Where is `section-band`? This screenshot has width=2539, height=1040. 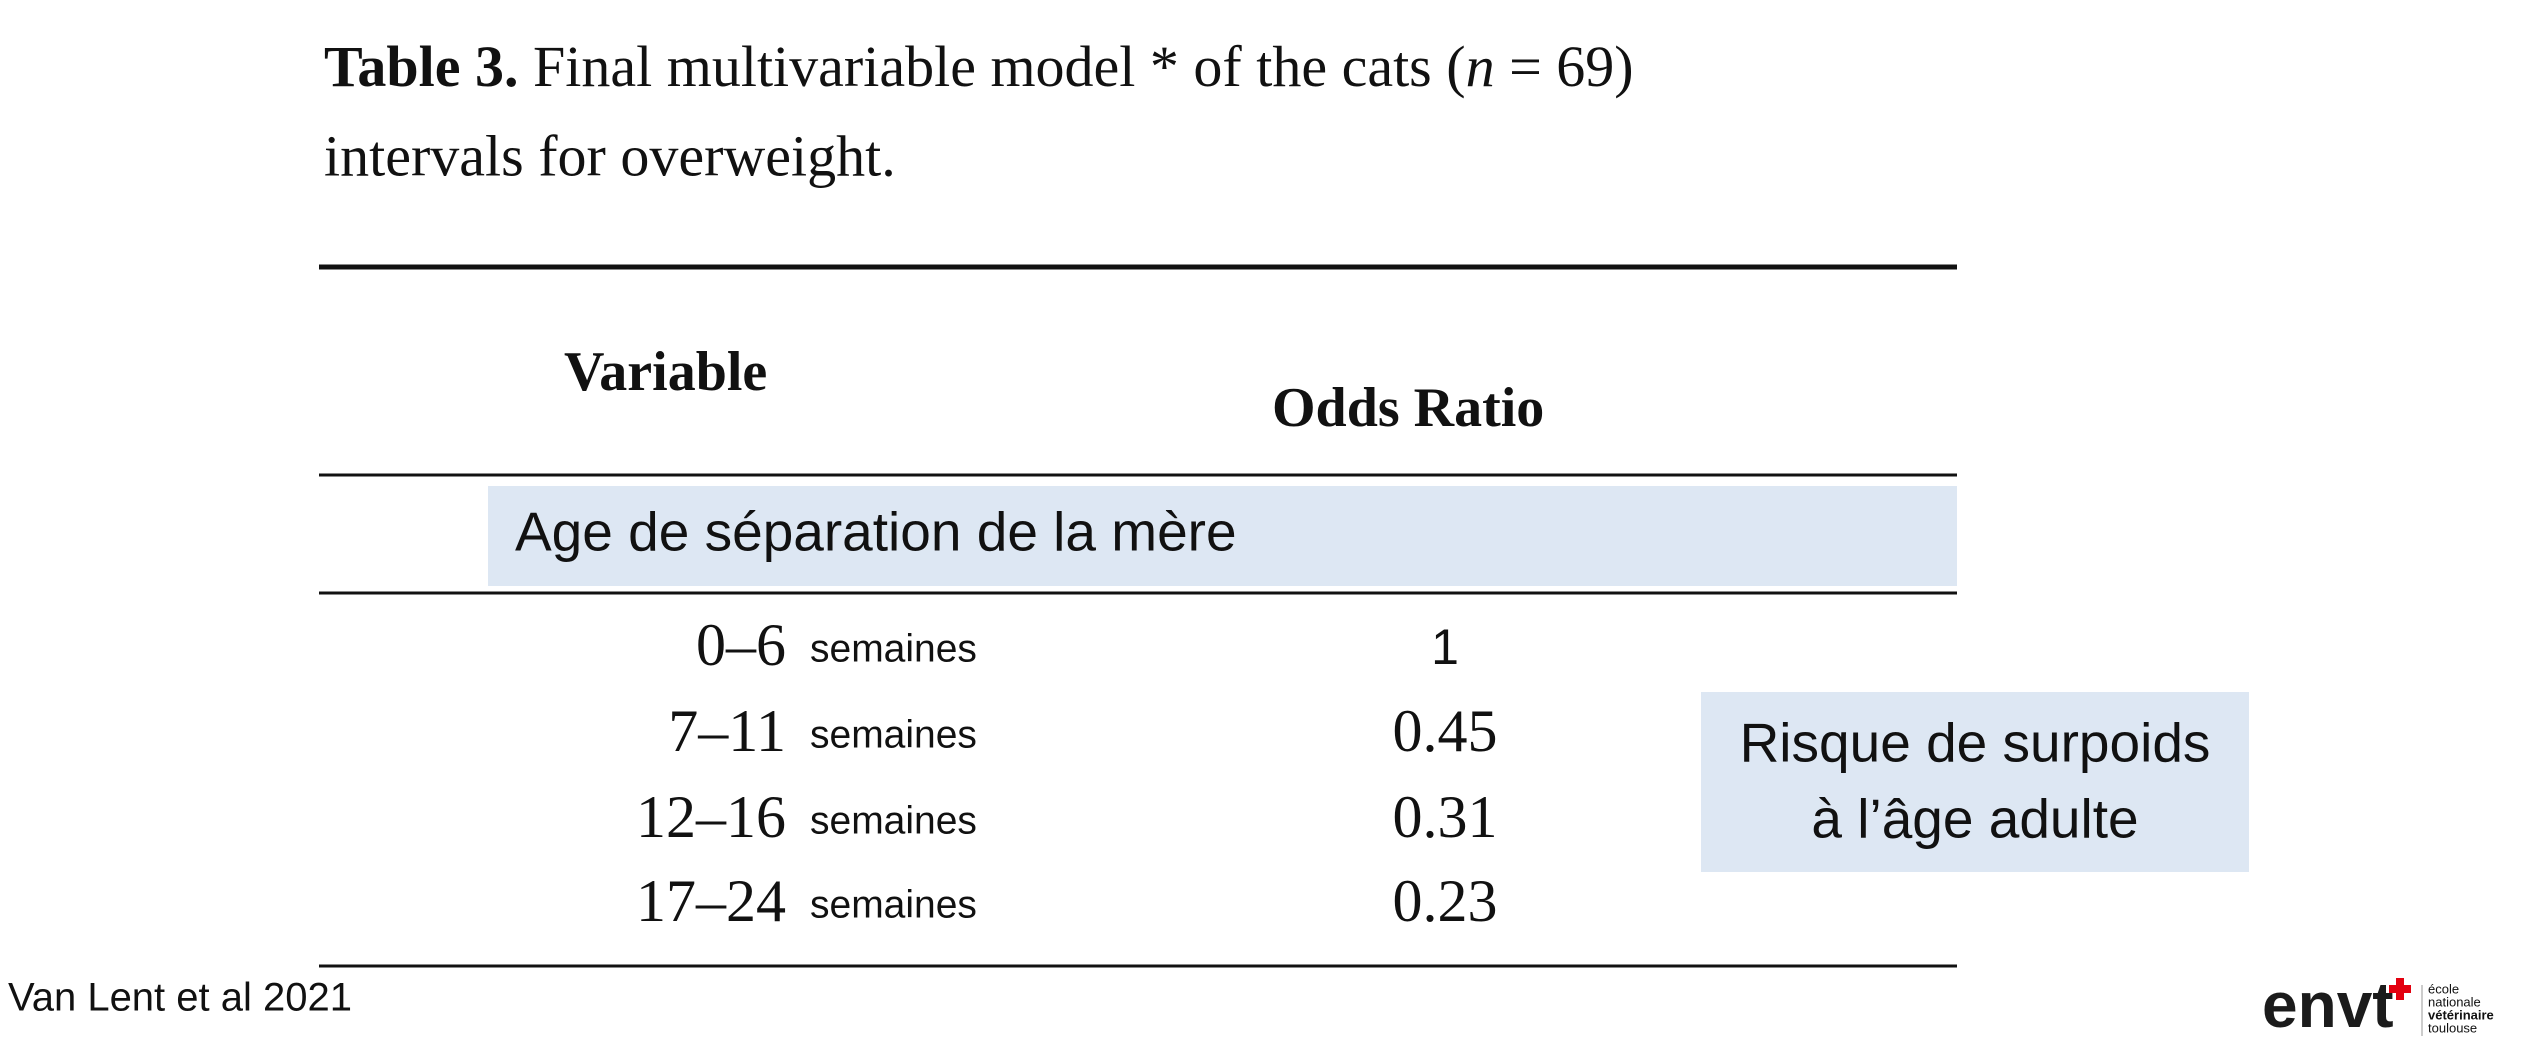 section-band is located at coordinates (1222, 536).